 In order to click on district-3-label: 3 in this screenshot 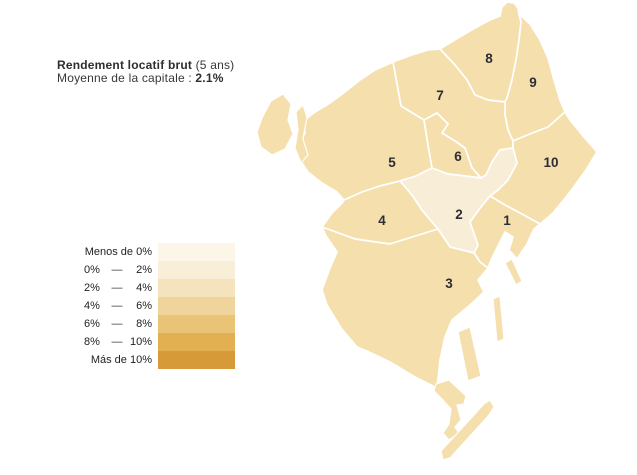, I will do `click(449, 283)`.